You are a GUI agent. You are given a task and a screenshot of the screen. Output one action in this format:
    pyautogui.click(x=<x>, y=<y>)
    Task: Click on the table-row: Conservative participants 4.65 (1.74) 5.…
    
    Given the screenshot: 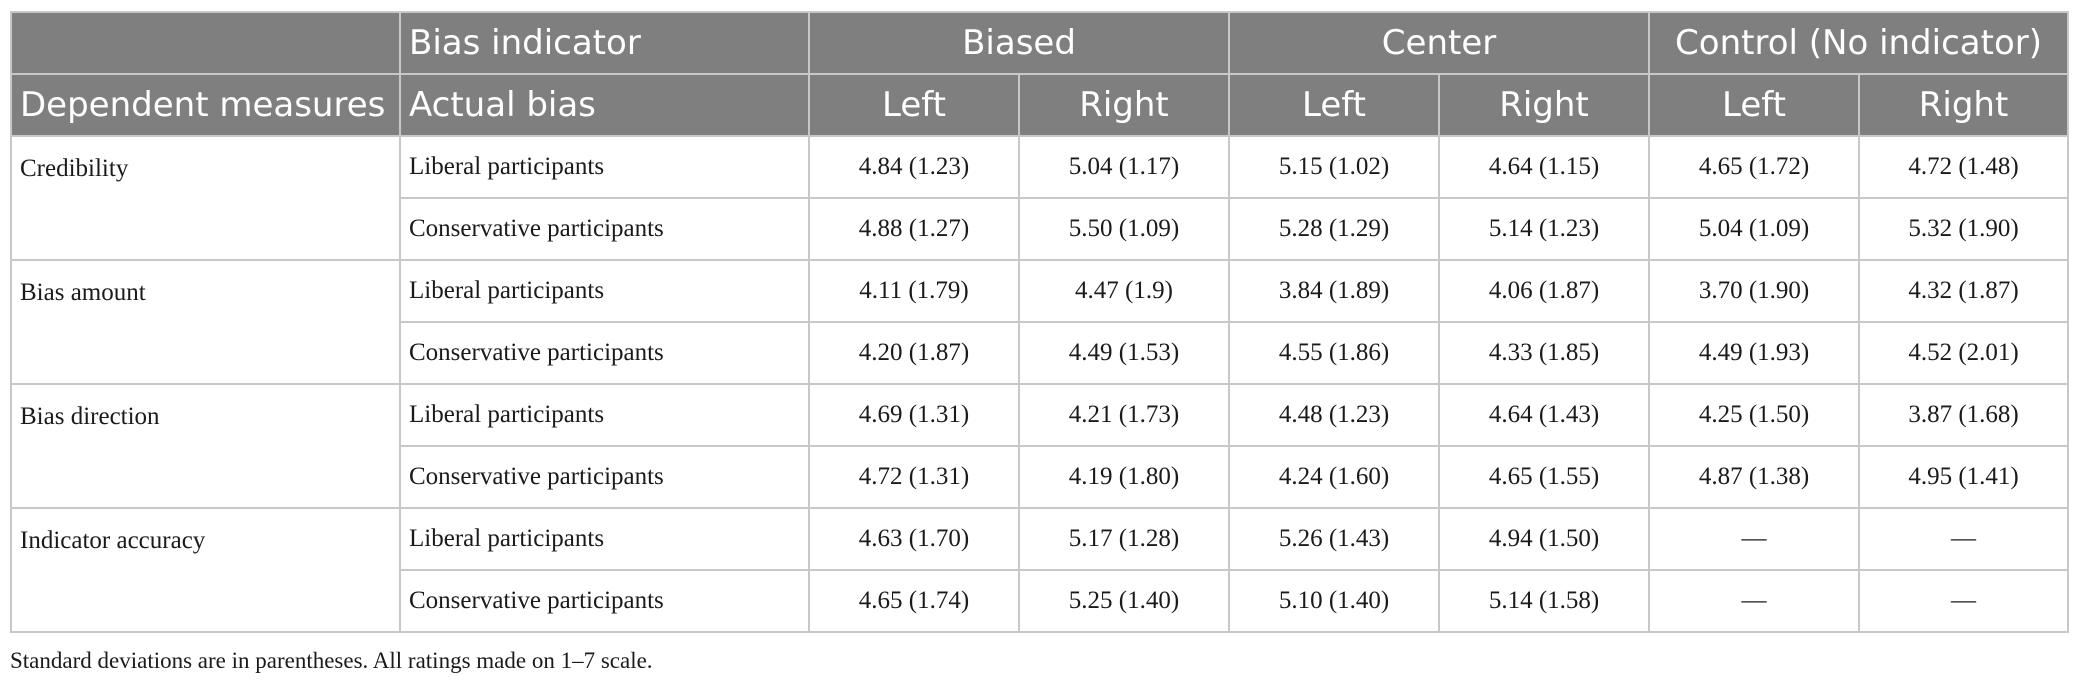 What is the action you would take?
    pyautogui.click(x=1040, y=601)
    